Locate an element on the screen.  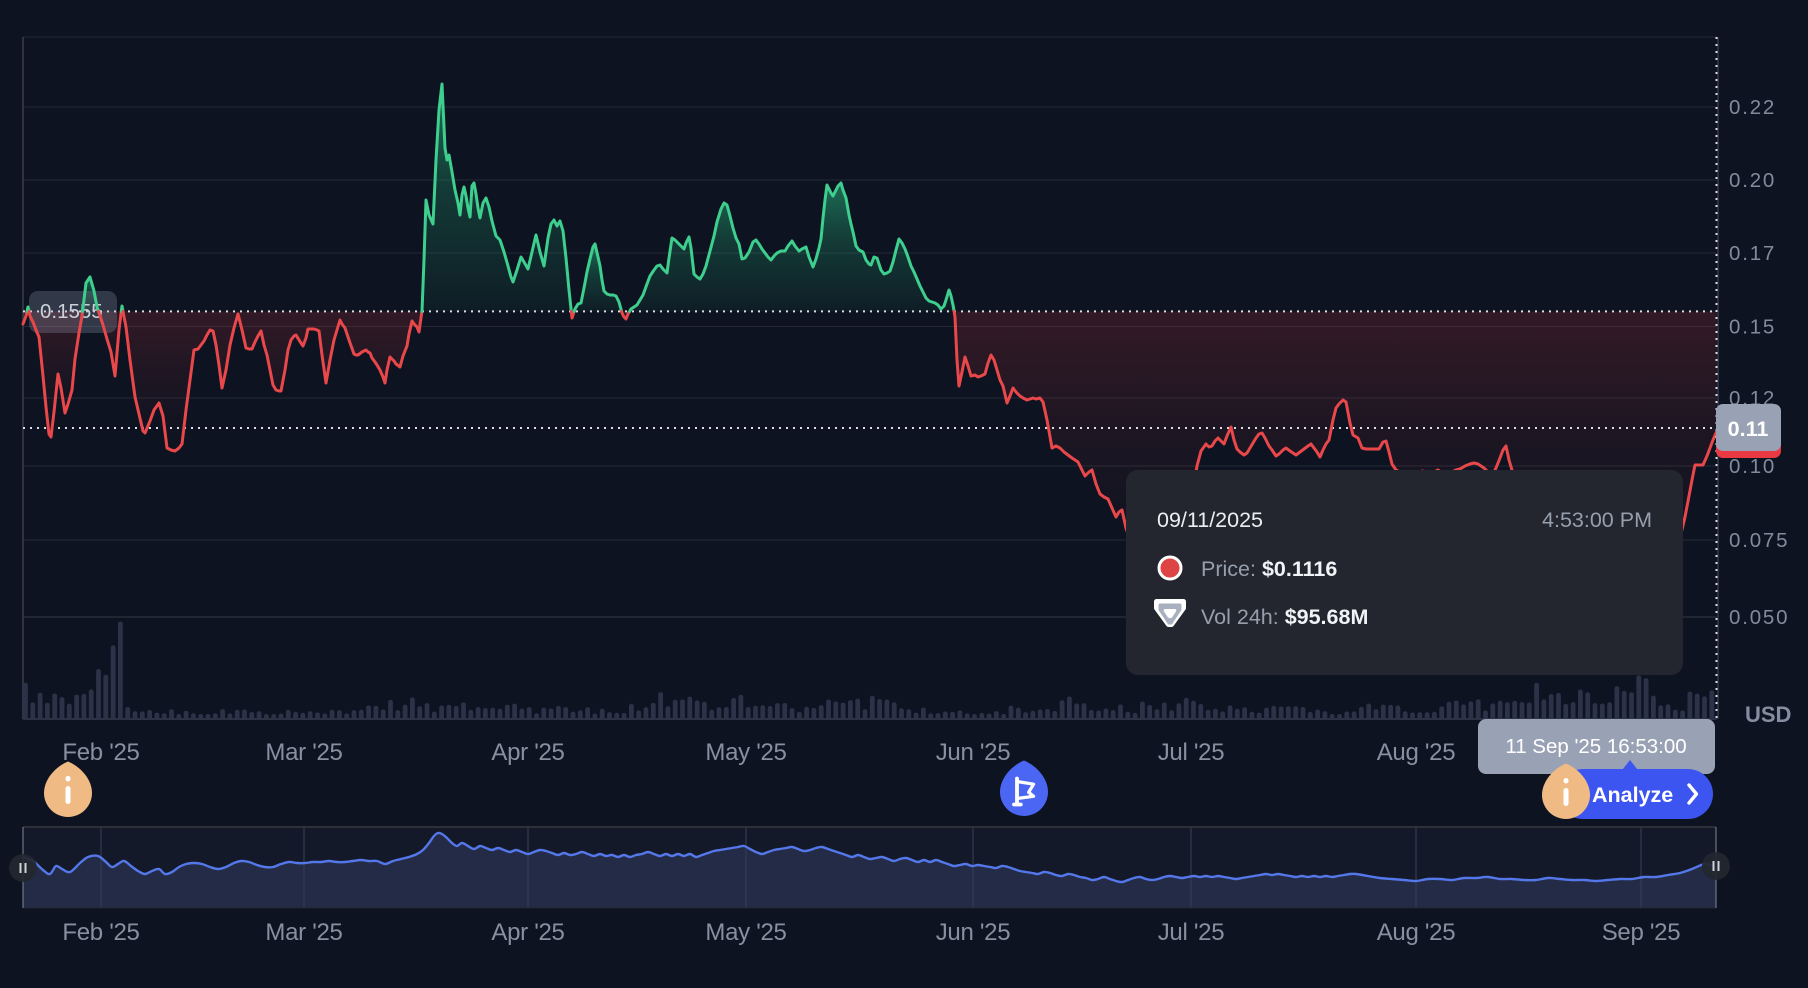
svg-text: 0.15 is located at coordinates (1752, 327).